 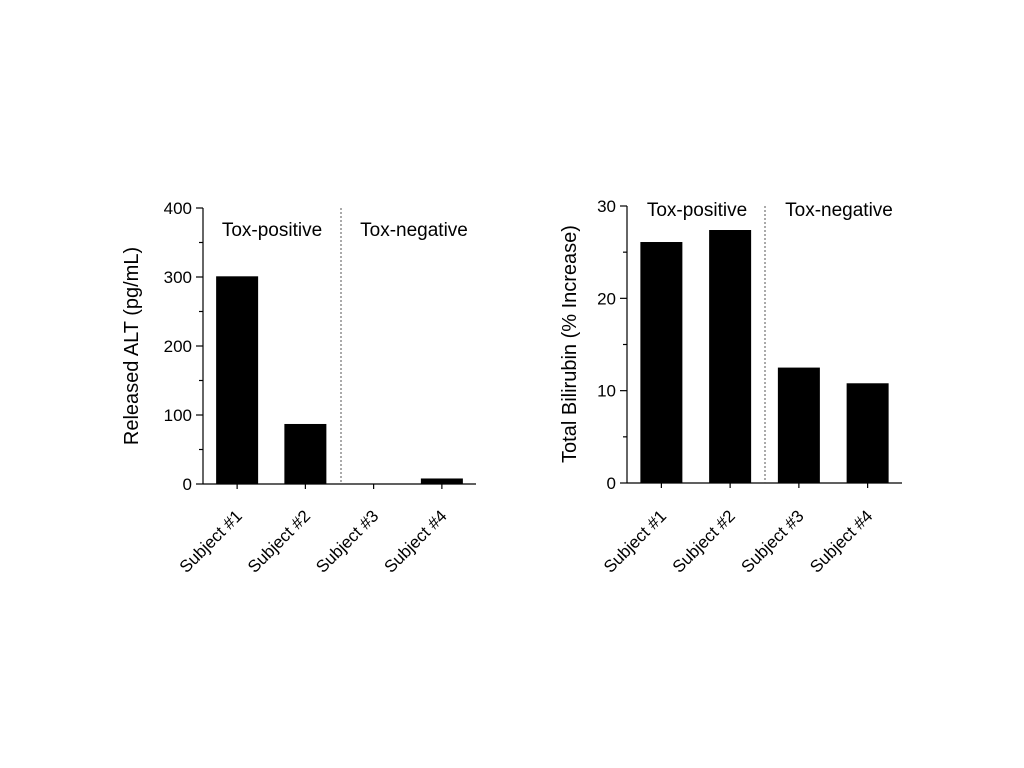 What do you see at coordinates (606, 206) in the screenshot?
I see `y-tick-label: 30` at bounding box center [606, 206].